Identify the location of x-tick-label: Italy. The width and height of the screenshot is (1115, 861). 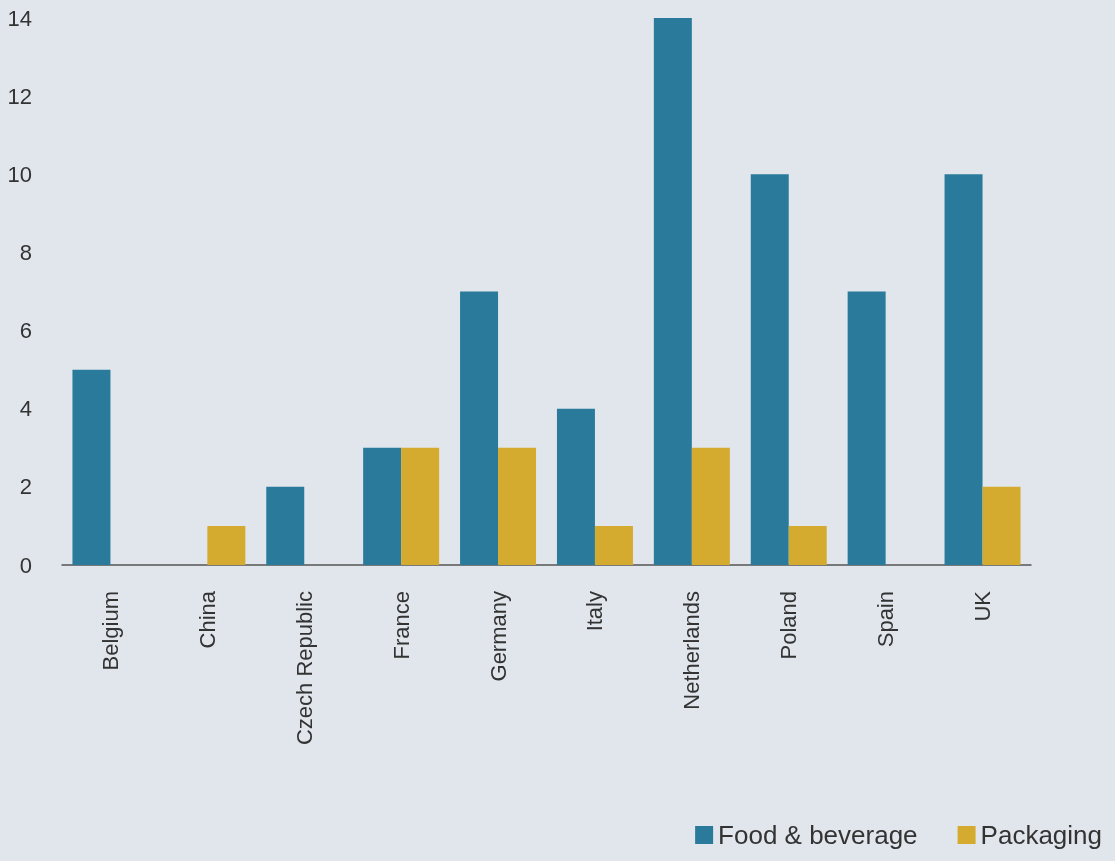
(595, 611).